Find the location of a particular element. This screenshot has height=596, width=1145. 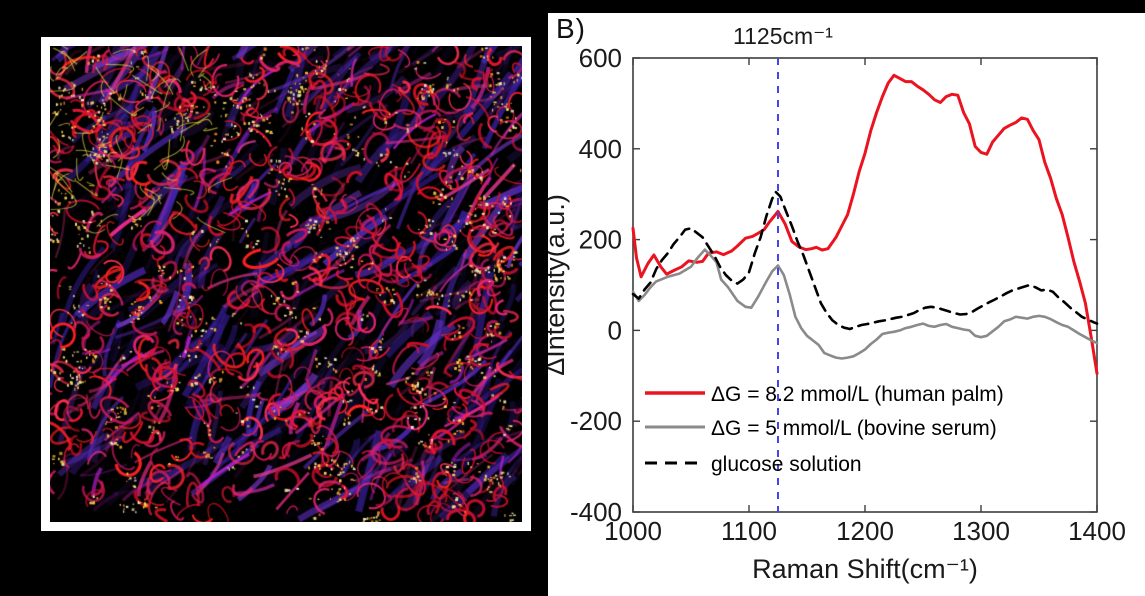

legend-label-0: ΔG = 8.2 mmol/L (human palm) is located at coordinates (857, 394).